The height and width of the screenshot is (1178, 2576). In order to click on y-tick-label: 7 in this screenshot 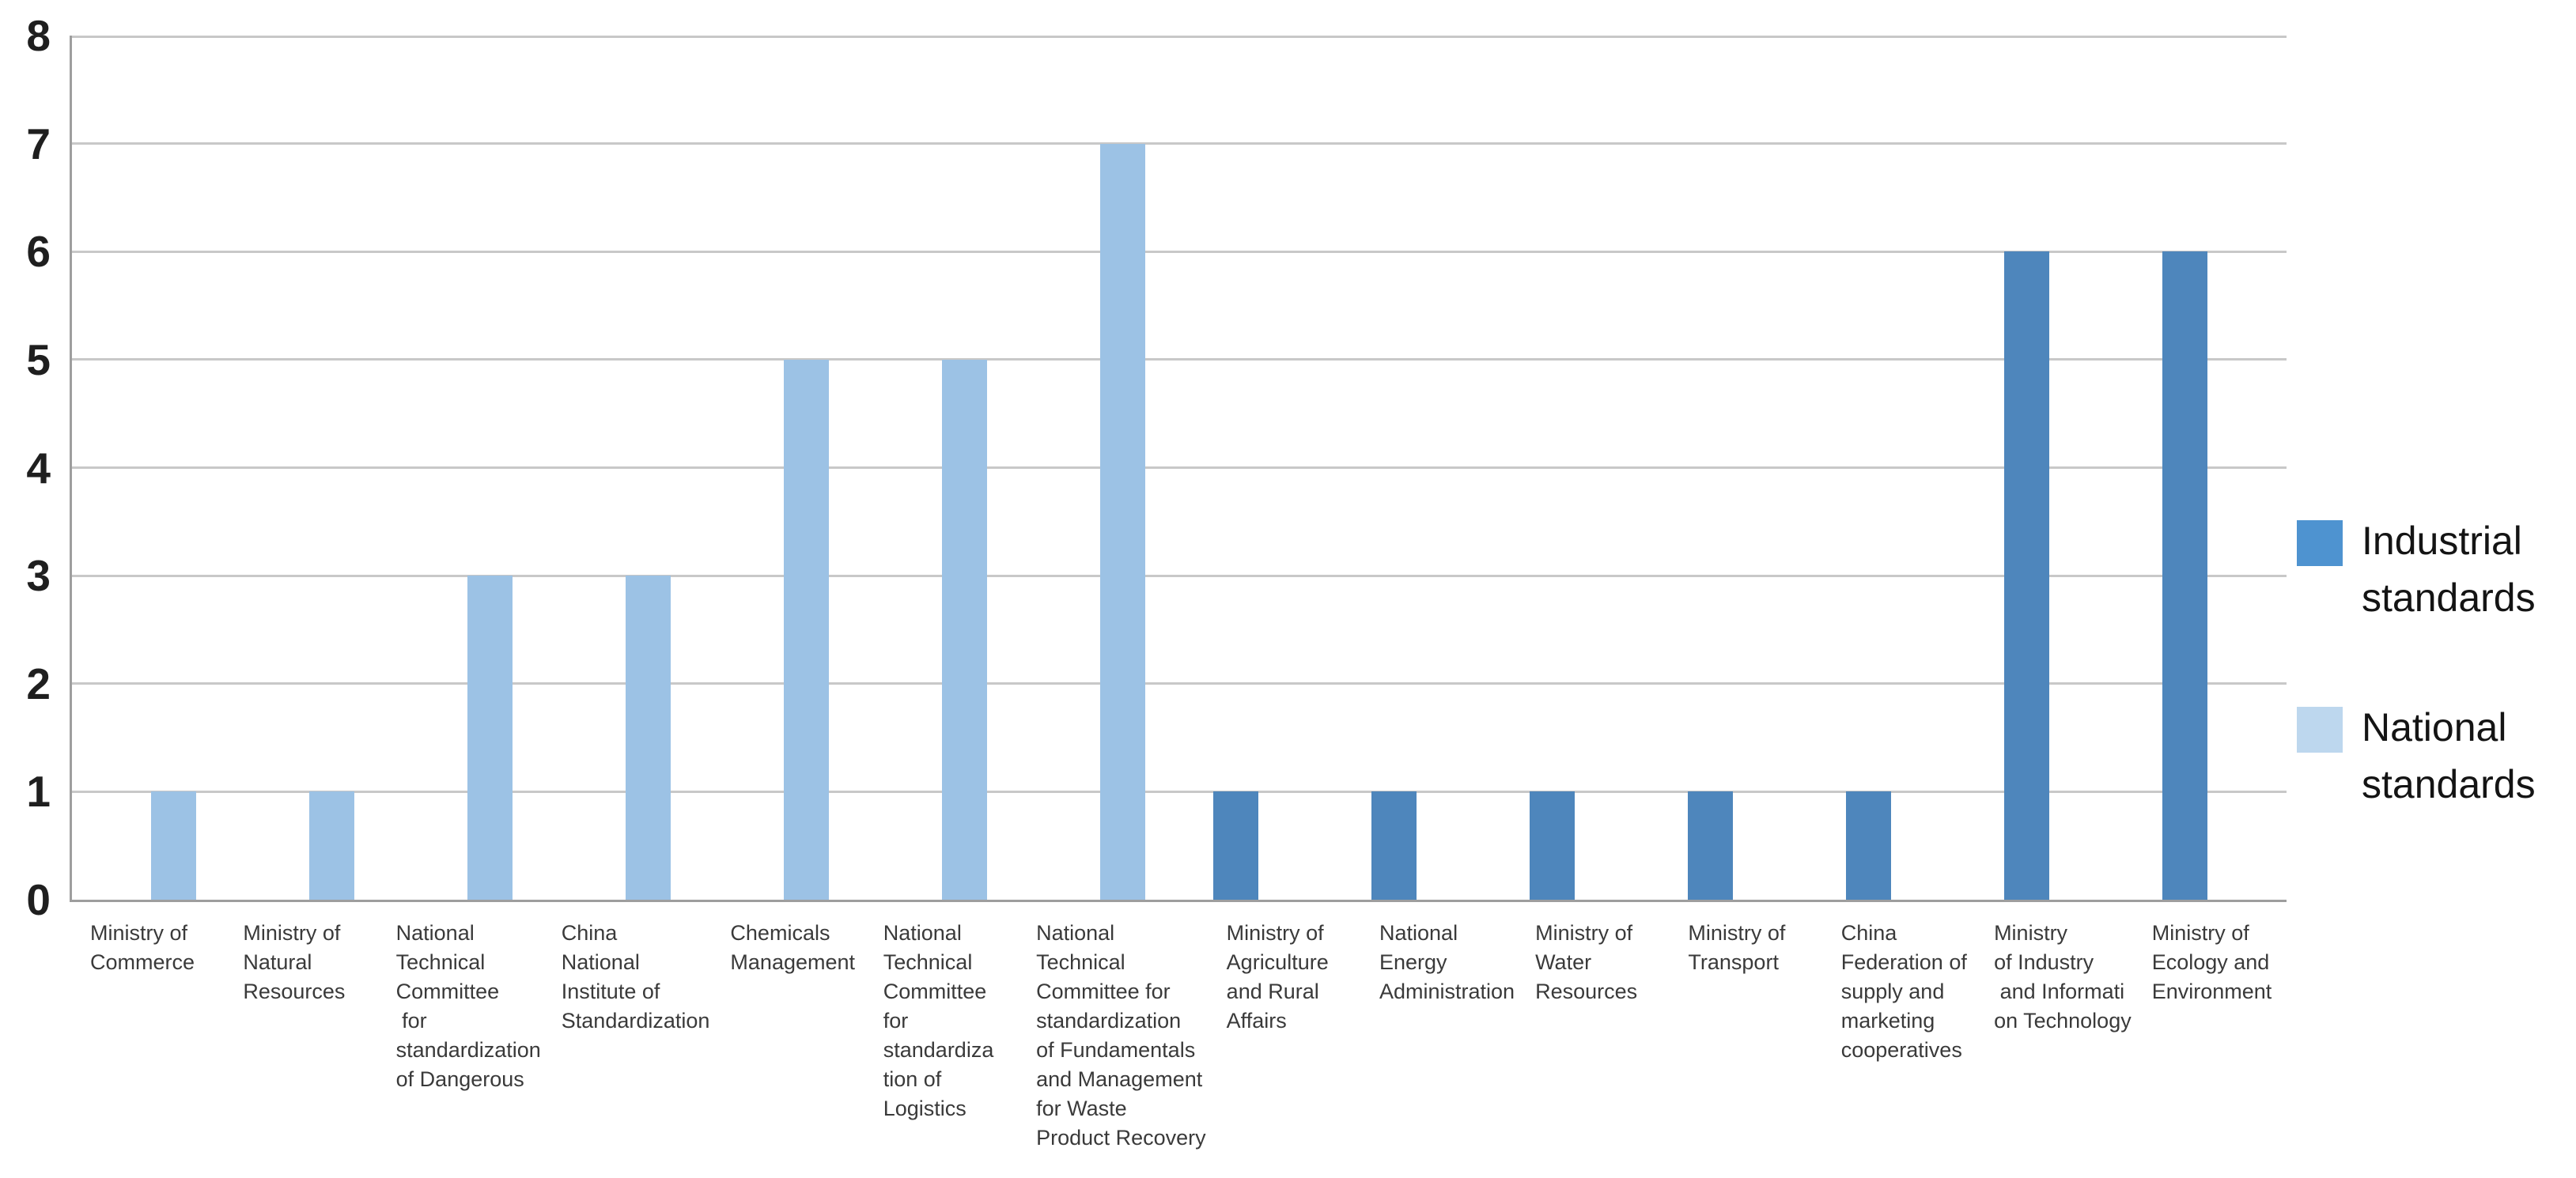, I will do `click(39, 143)`.